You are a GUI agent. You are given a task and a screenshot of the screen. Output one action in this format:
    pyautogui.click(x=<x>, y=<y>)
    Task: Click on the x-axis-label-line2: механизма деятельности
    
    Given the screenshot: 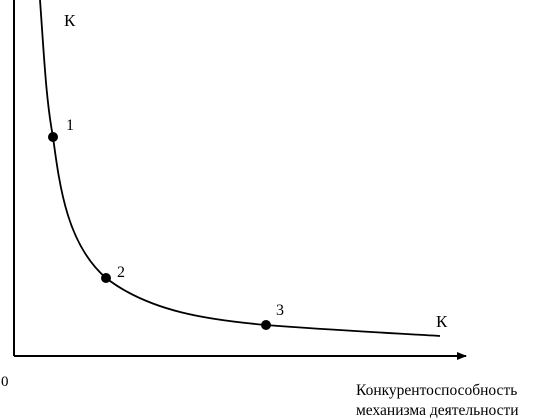 What is the action you would take?
    pyautogui.click(x=437, y=410)
    